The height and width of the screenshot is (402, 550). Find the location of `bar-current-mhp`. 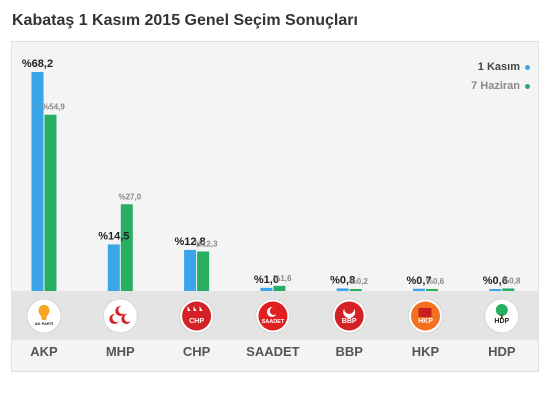

bar-current-mhp is located at coordinates (113, 267).